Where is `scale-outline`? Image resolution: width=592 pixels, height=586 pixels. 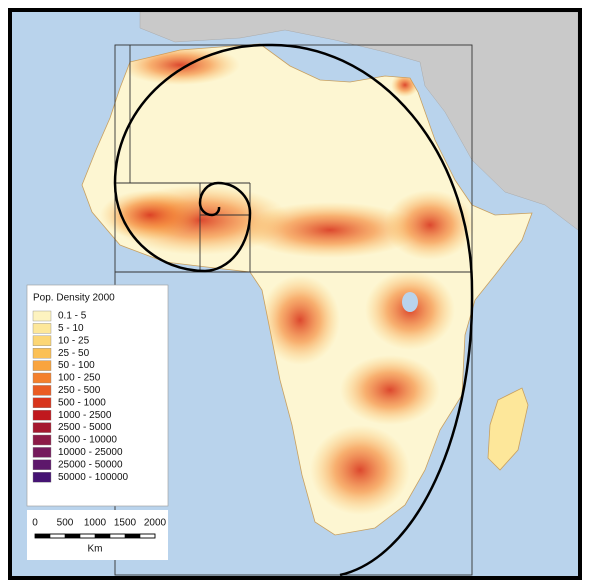
scale-outline is located at coordinates (95, 536).